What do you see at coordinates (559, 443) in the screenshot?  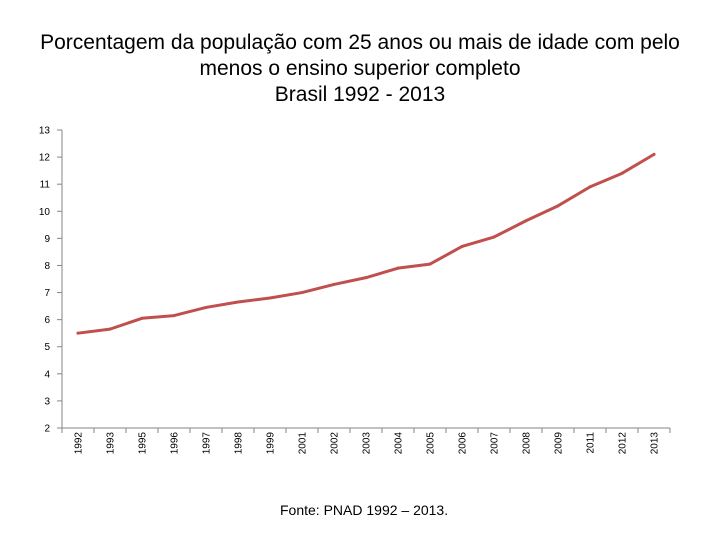 I see `x-tick-label: 2009` at bounding box center [559, 443].